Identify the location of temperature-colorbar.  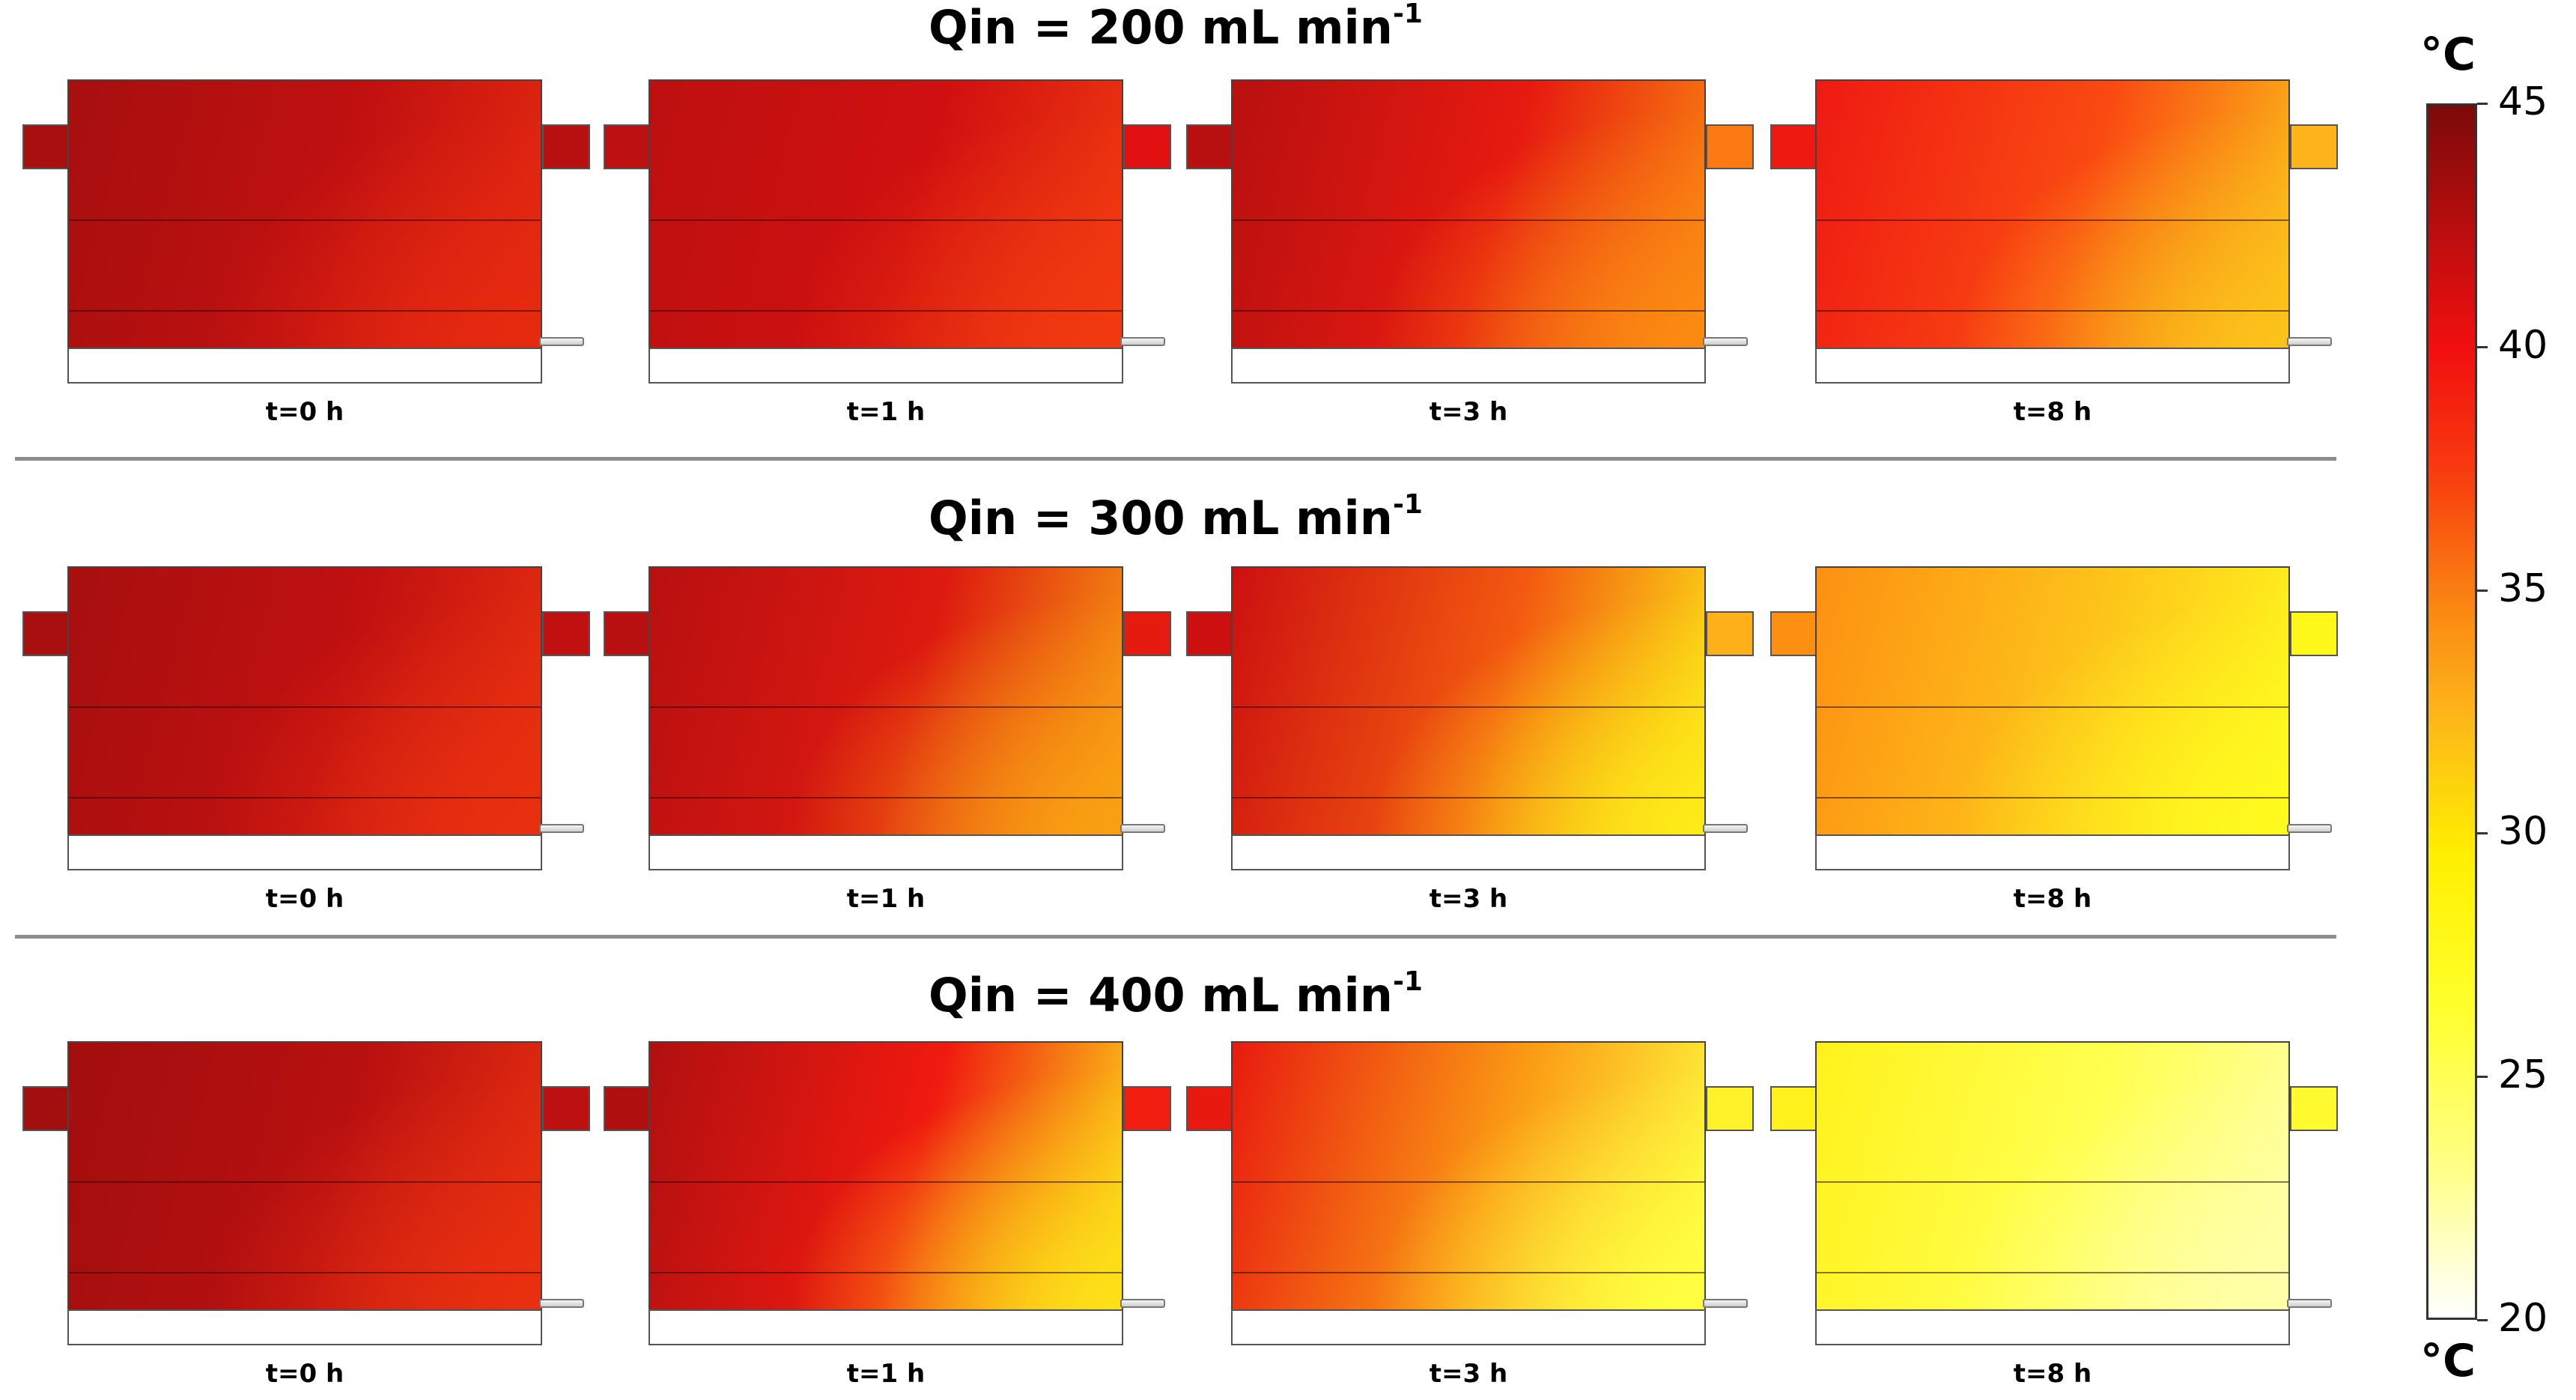
(2451, 711).